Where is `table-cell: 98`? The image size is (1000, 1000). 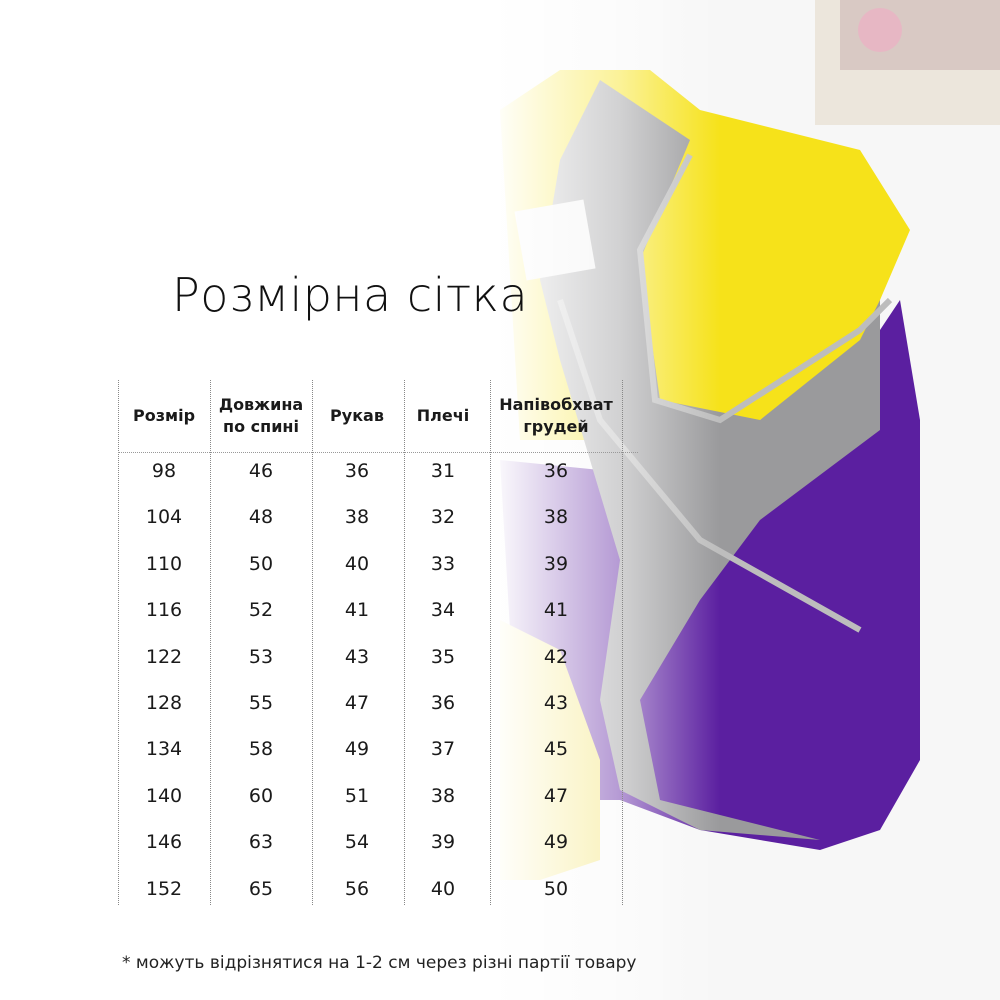 table-cell: 98 is located at coordinates (164, 471).